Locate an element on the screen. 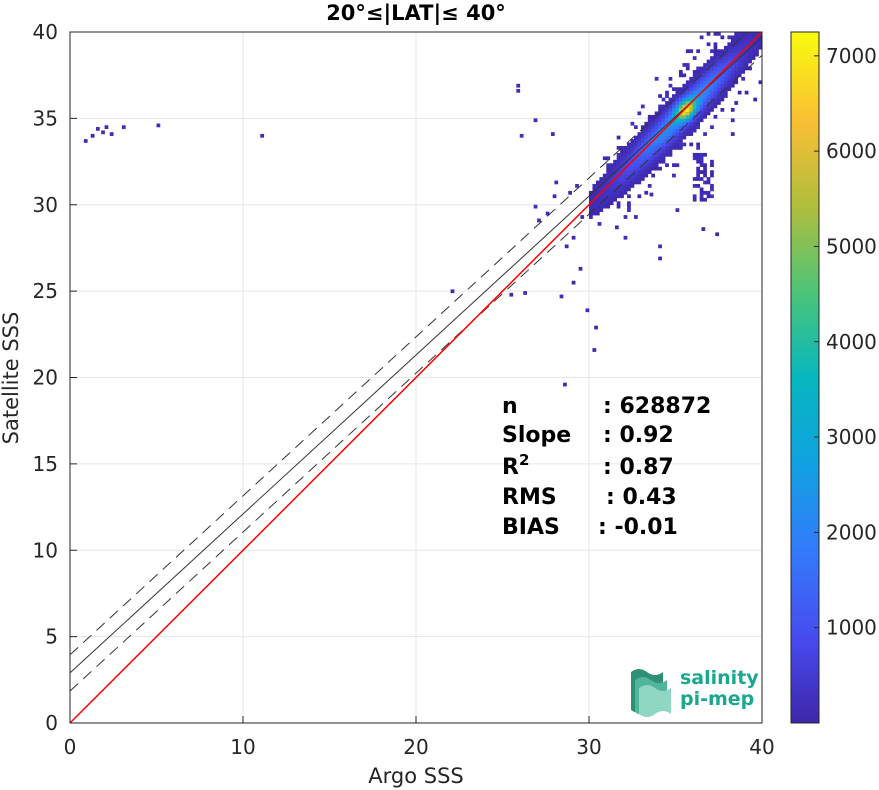 The height and width of the screenshot is (790, 879). y-tick-label: 5 is located at coordinates (51, 637).